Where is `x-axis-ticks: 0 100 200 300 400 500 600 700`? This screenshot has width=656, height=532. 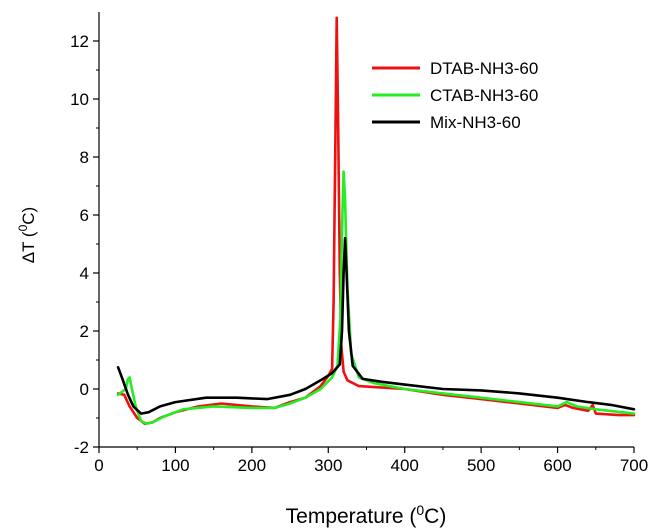
x-axis-ticks: 0 100 200 300 400 500 600 700 is located at coordinates (371, 461).